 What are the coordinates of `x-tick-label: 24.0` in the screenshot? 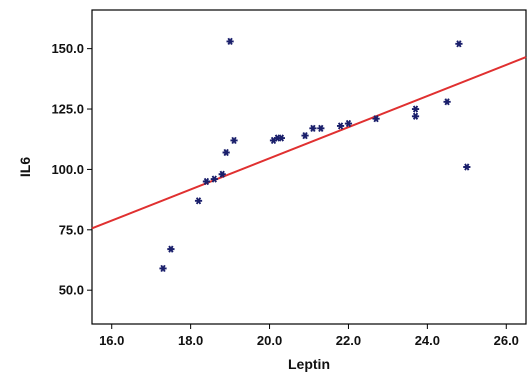 It's located at (427, 340).